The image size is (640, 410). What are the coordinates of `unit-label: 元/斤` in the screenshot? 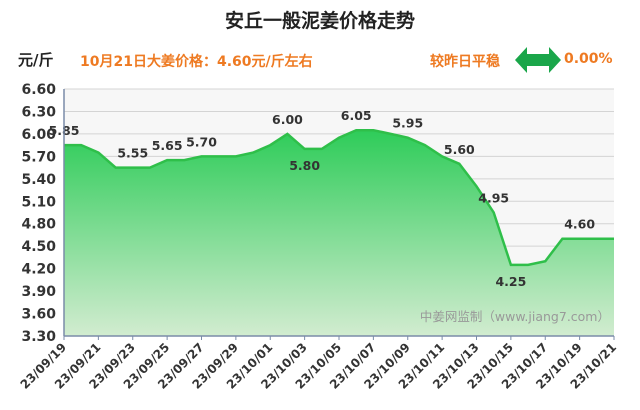 It's located at (36, 60).